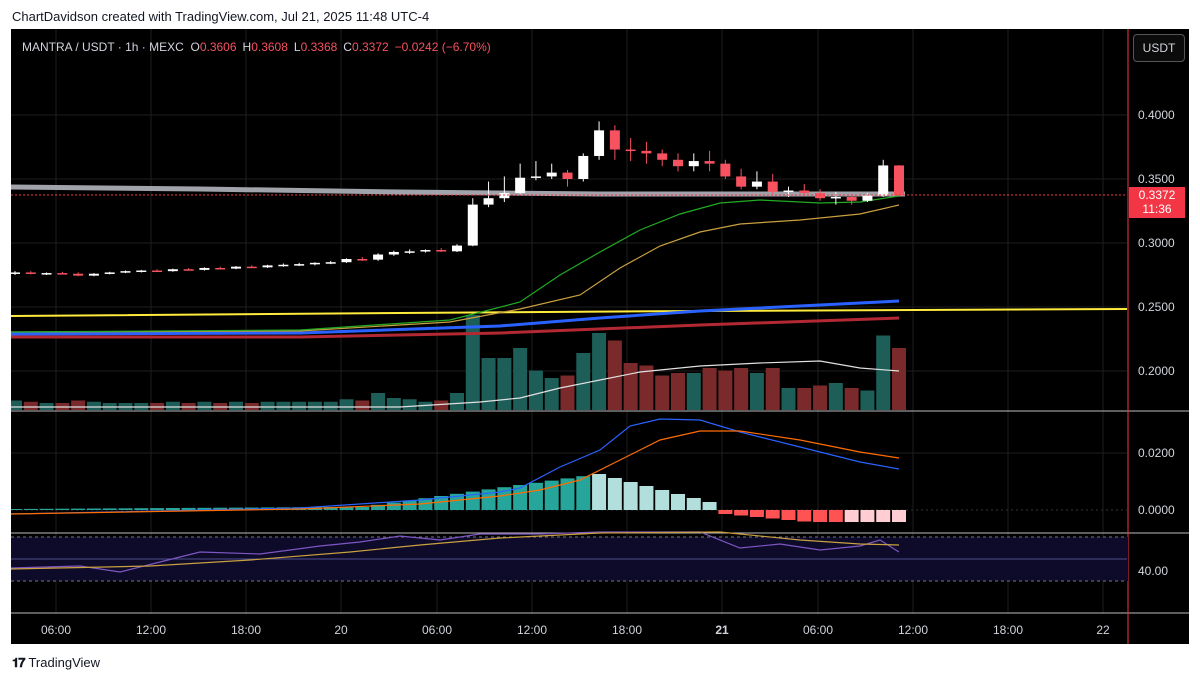 This screenshot has width=1200, height=682. What do you see at coordinates (1157, 195) in the screenshot?
I see `last-price-value: 0.3372` at bounding box center [1157, 195].